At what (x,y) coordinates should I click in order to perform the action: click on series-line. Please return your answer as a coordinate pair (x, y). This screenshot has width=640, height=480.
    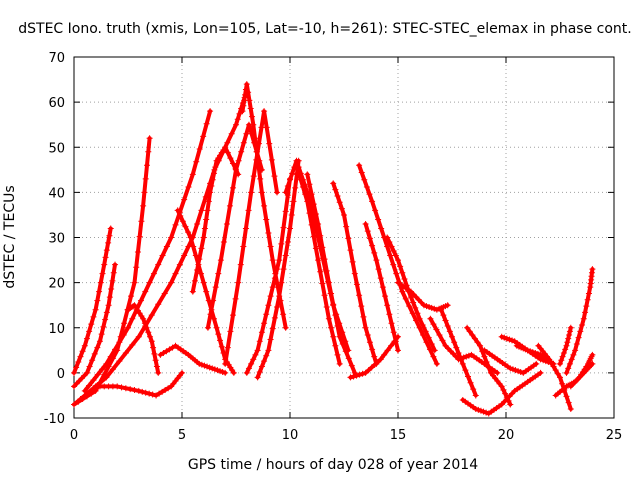
    Looking at the image, I should click on (554, 377).